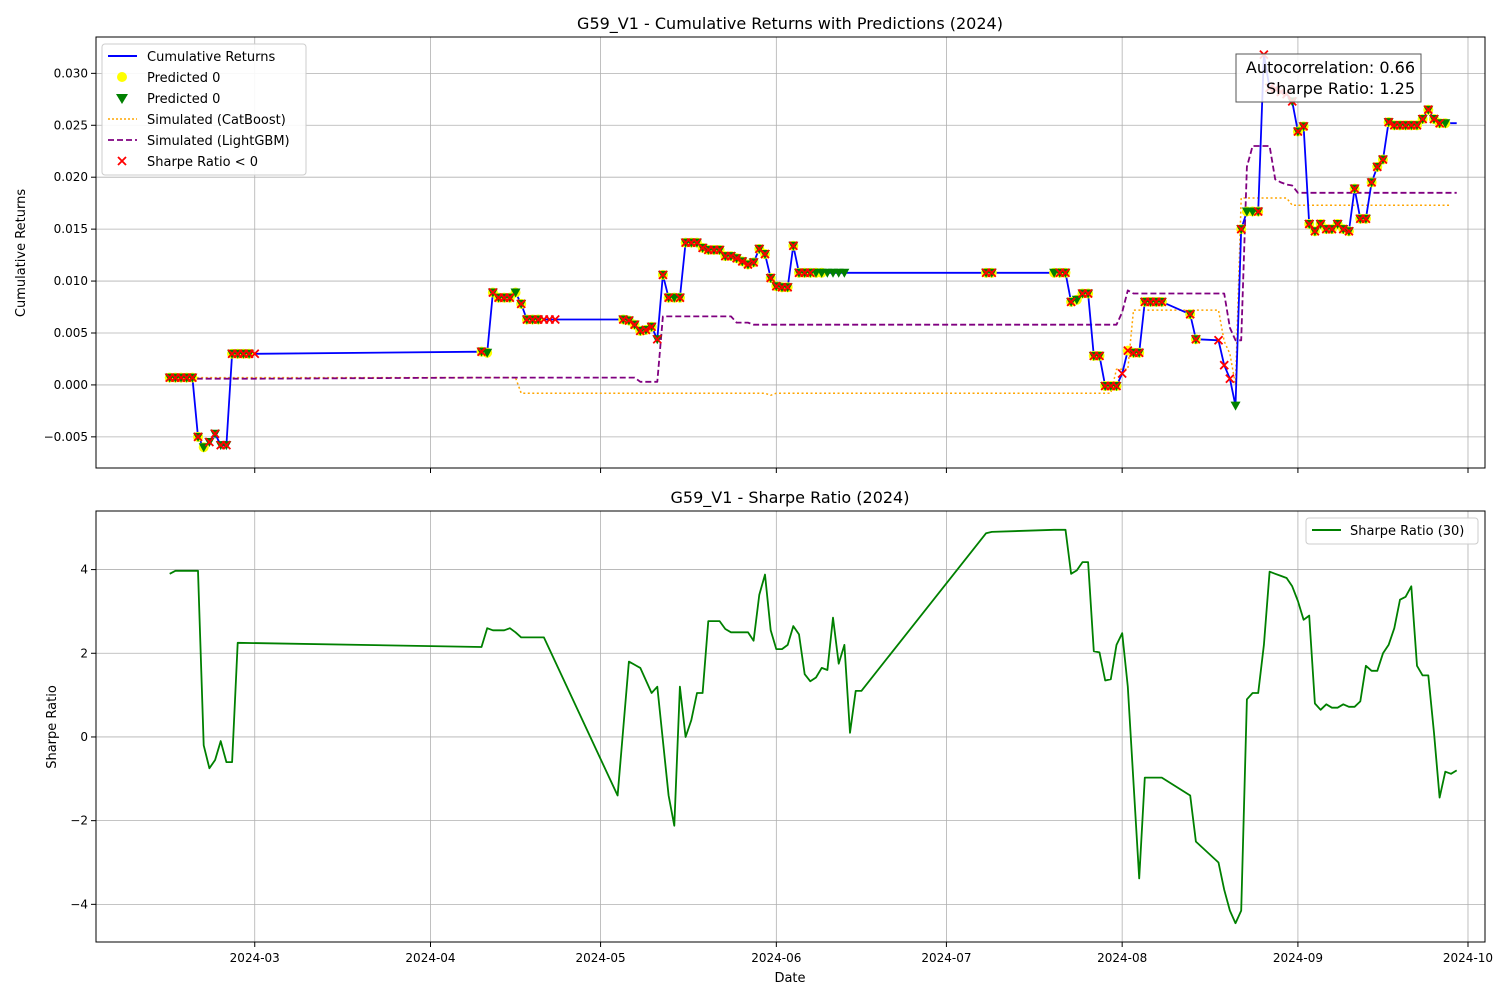 The width and height of the screenshot is (1500, 1000). What do you see at coordinates (71, 333) in the screenshot?
I see `top-y-tick-label: 0.005` at bounding box center [71, 333].